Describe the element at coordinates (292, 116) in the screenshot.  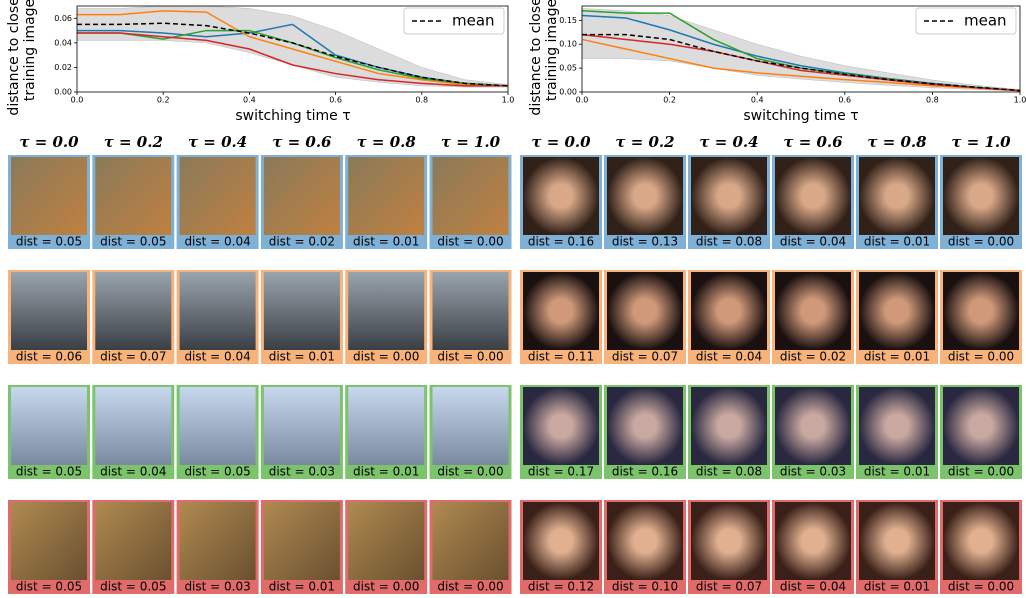
I see `x-axis-label: switching time τ` at that location.